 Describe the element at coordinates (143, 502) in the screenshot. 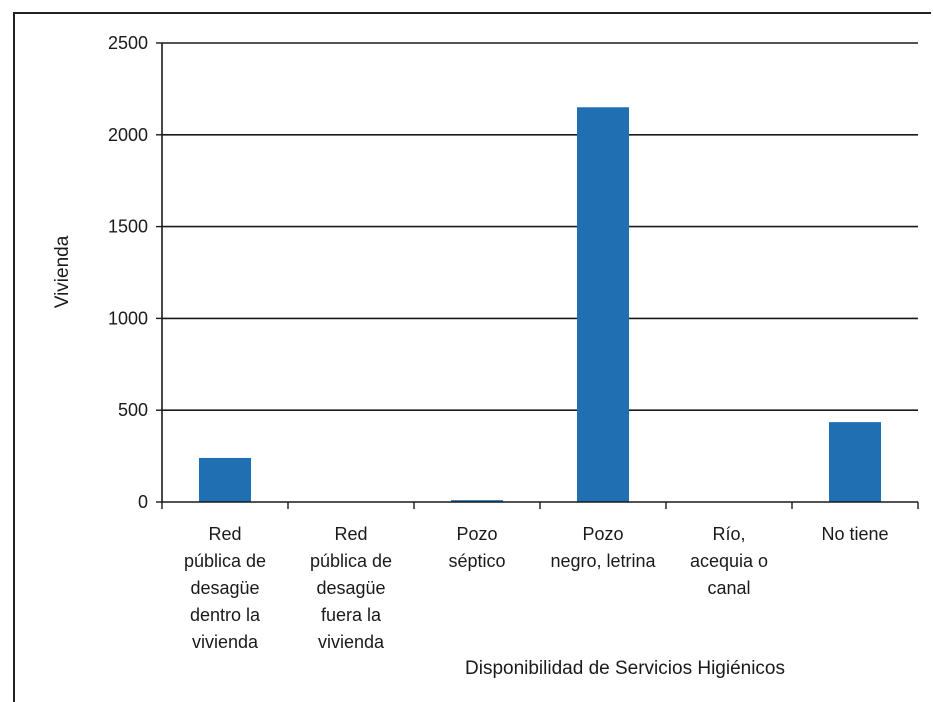

I see `y-tick-label: 0` at that location.